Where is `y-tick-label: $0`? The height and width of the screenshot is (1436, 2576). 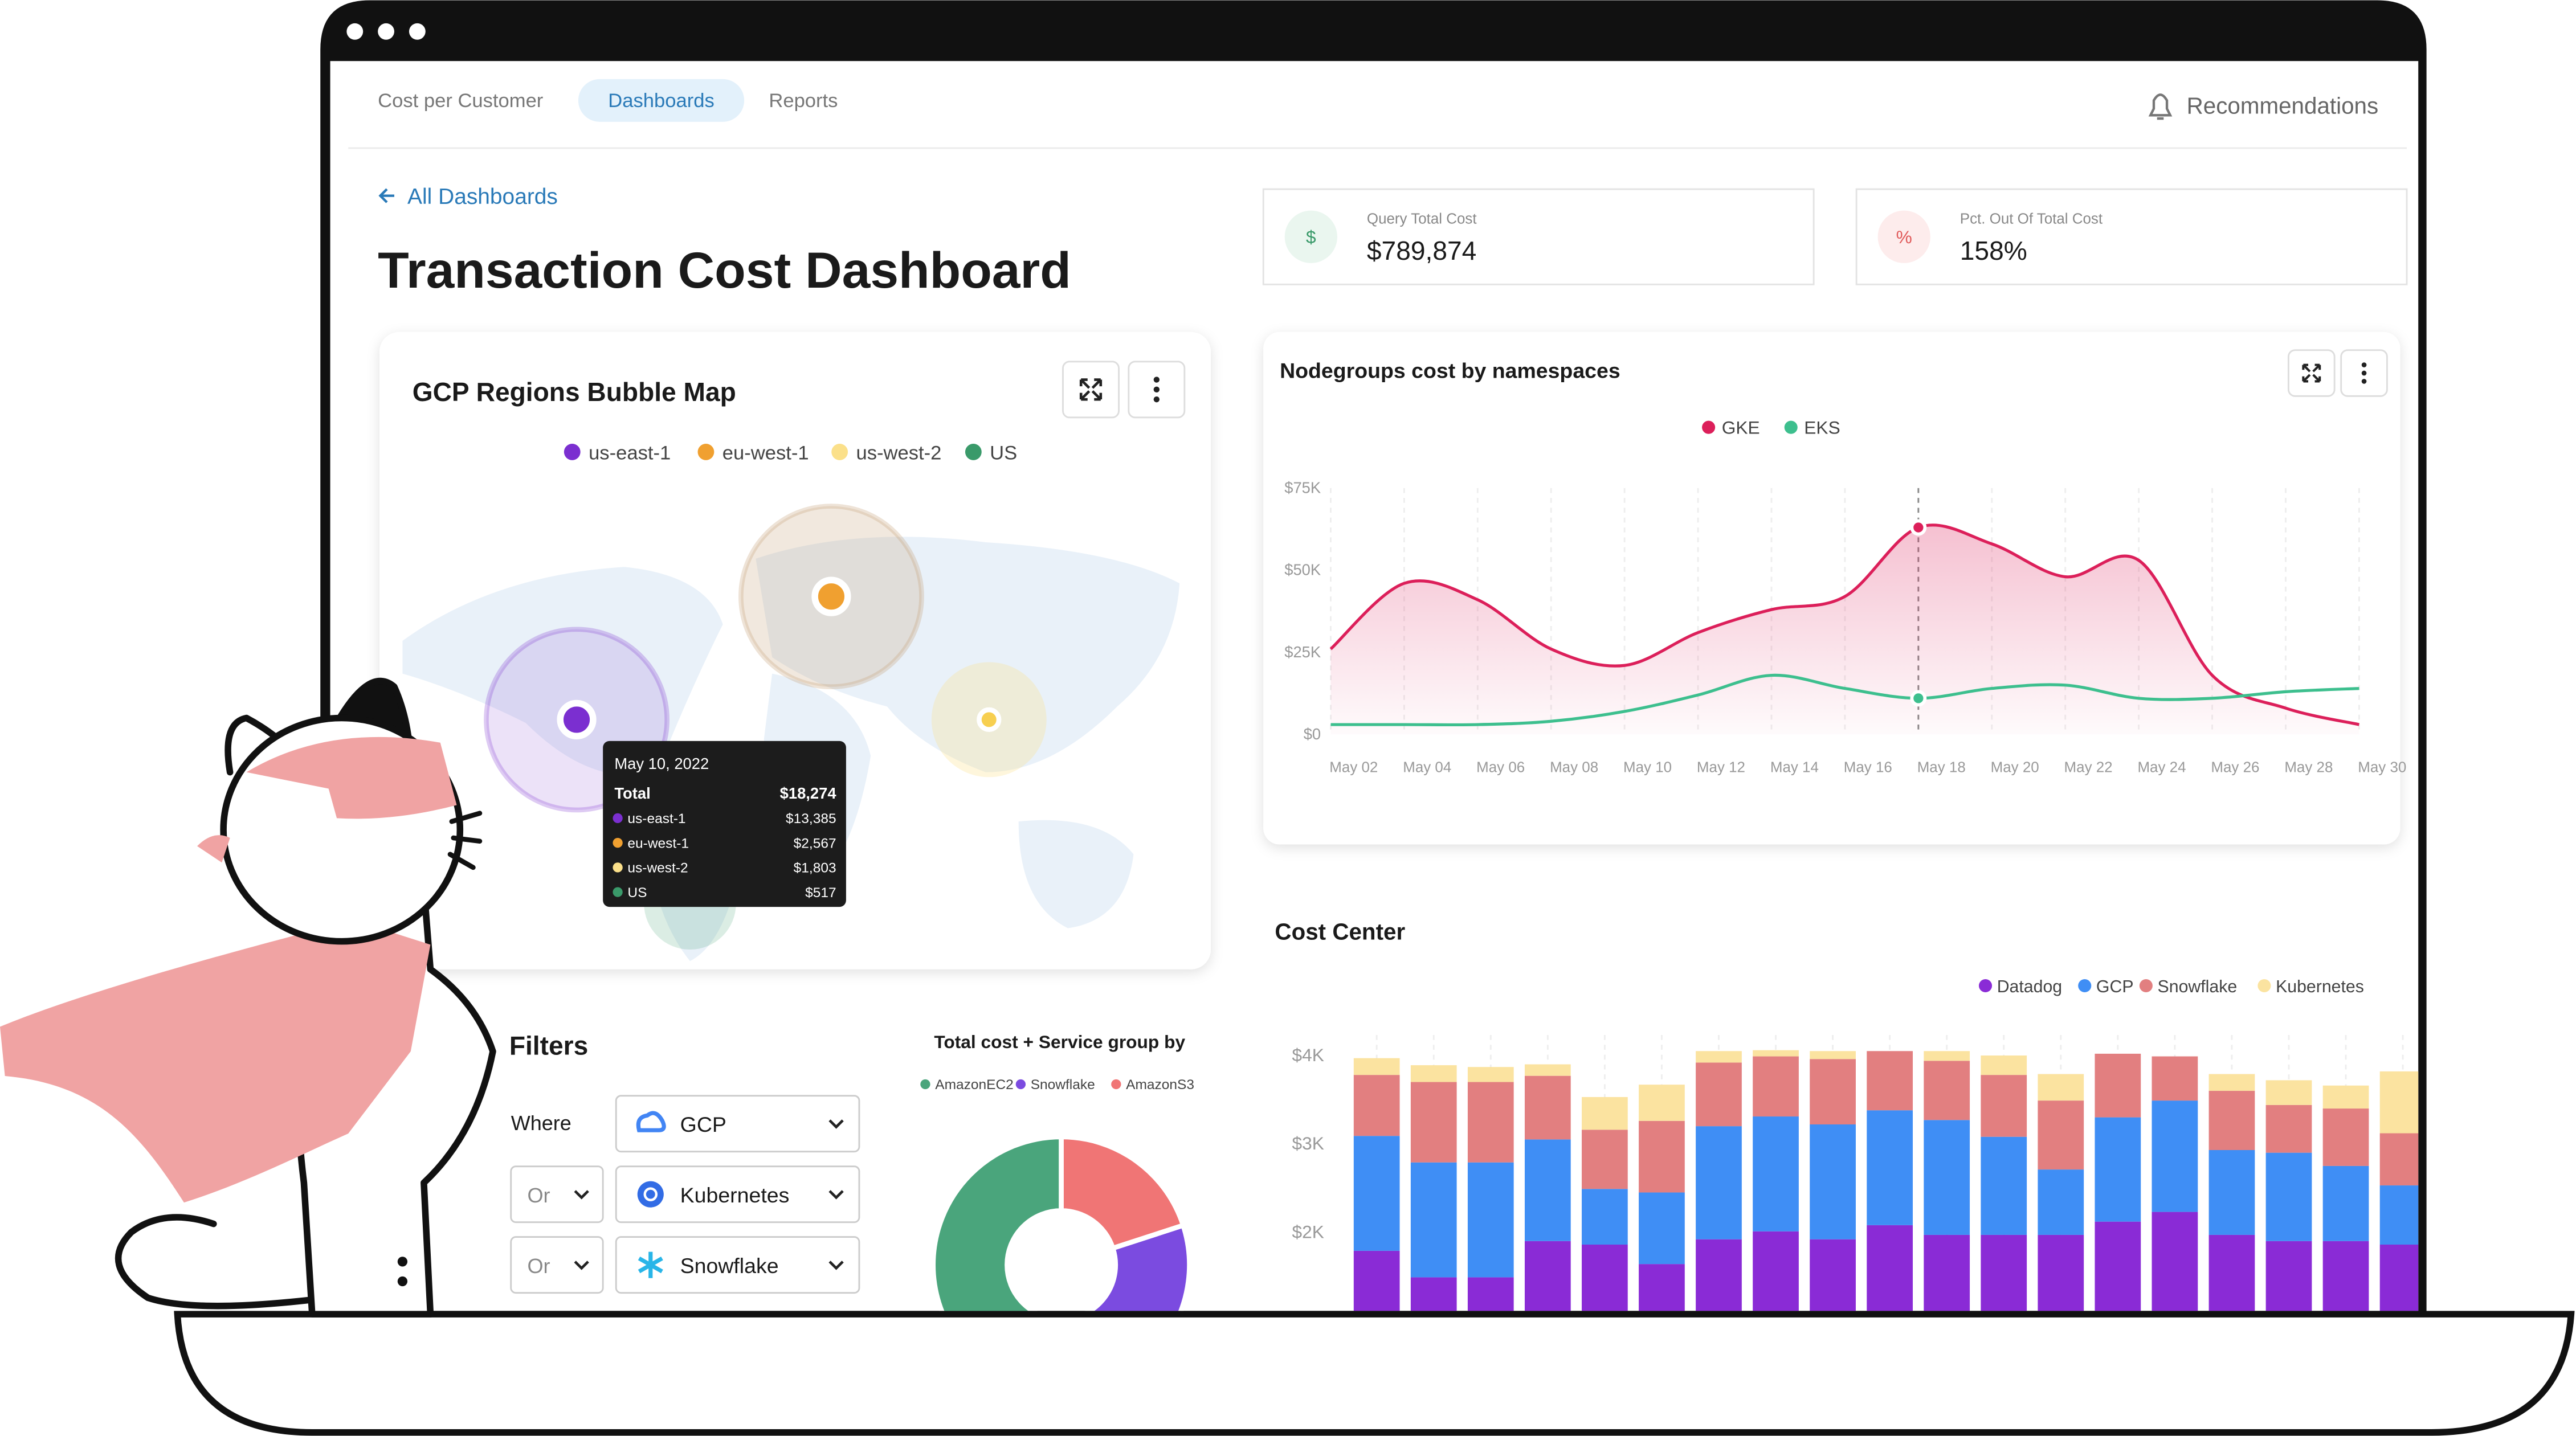
y-tick-label: $0 is located at coordinates (1313, 734).